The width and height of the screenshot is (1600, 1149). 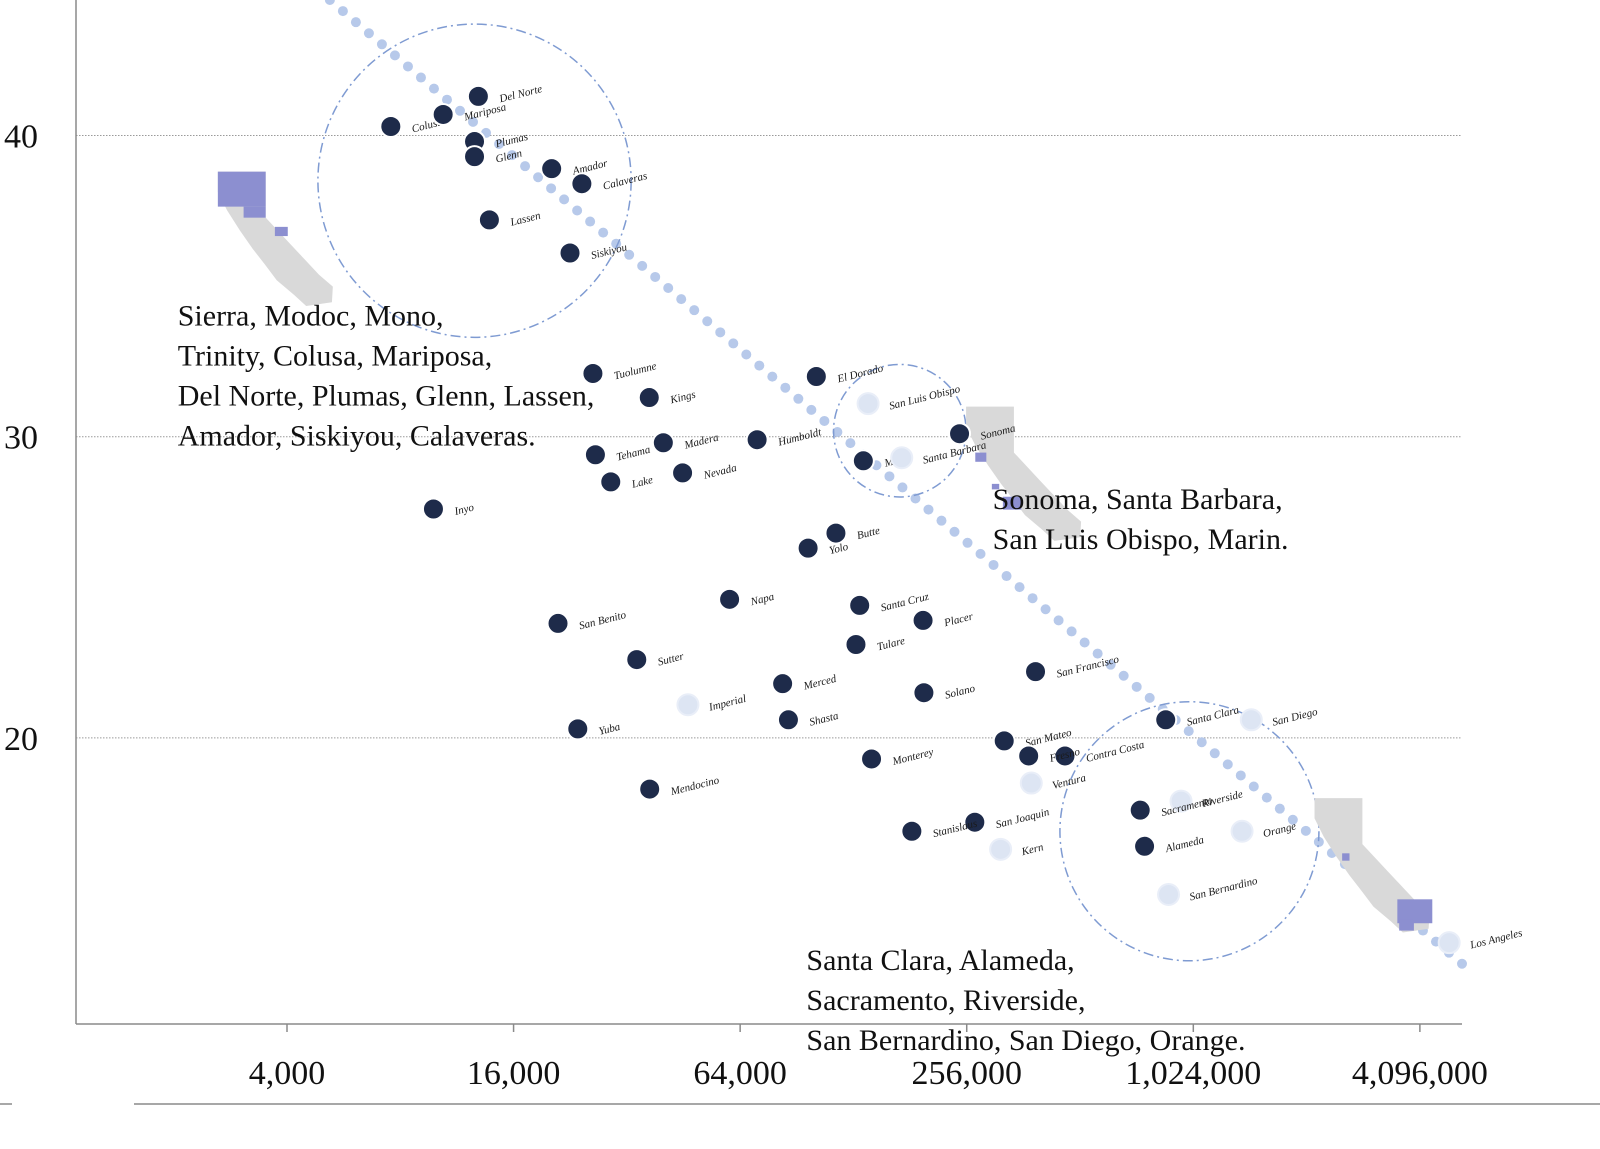 What do you see at coordinates (1295, 717) in the screenshot?
I see `data-label: San Diego` at bounding box center [1295, 717].